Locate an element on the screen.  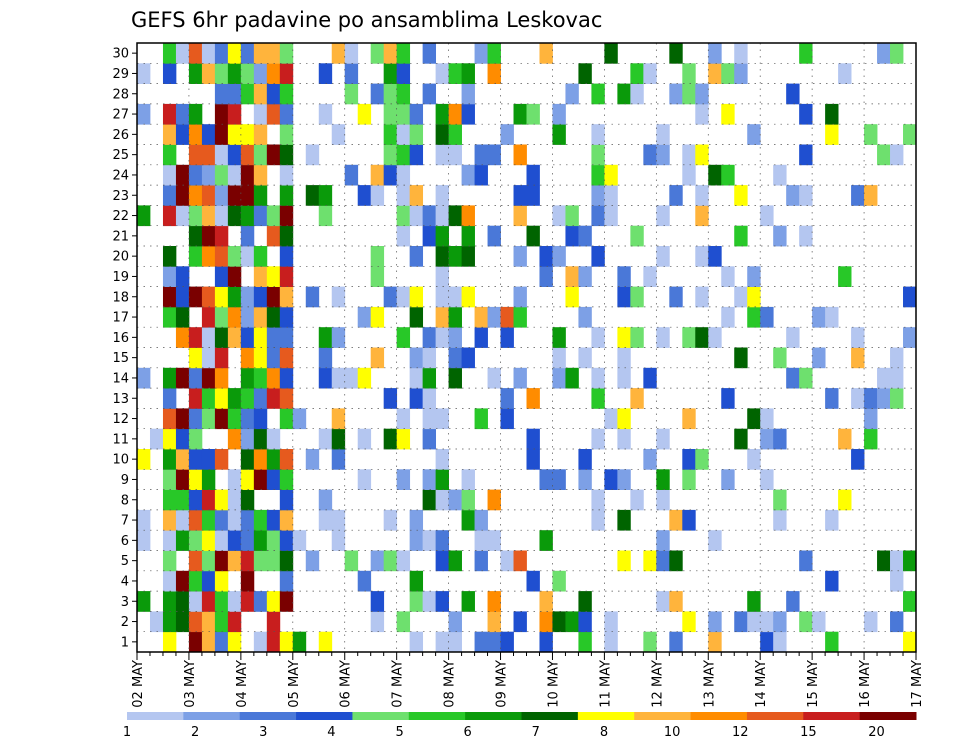
colorbar-swatch is located at coordinates (888, 716).